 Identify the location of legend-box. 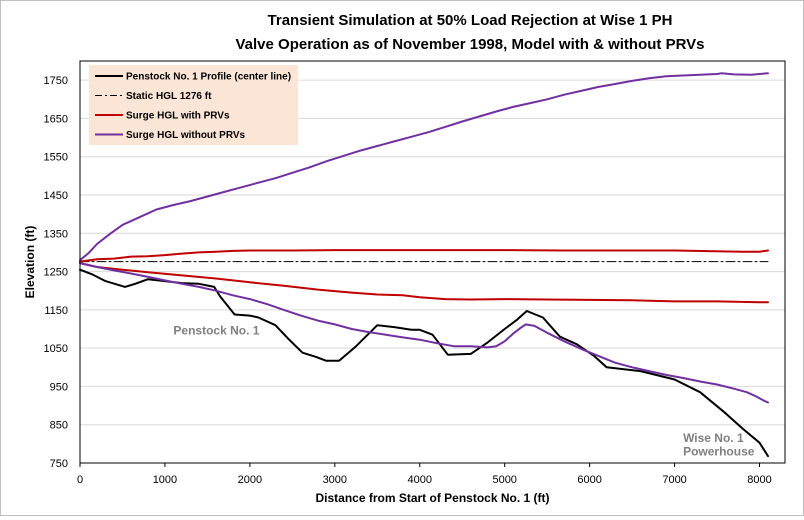
(193, 105).